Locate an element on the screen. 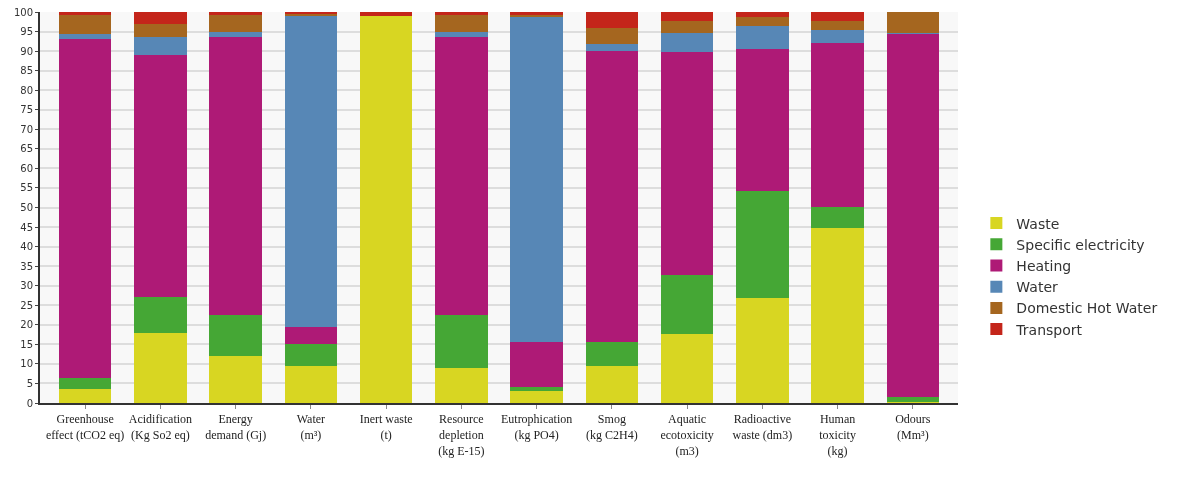 The height and width of the screenshot is (481, 1183). y-tick-label: 50 is located at coordinates (26, 207).